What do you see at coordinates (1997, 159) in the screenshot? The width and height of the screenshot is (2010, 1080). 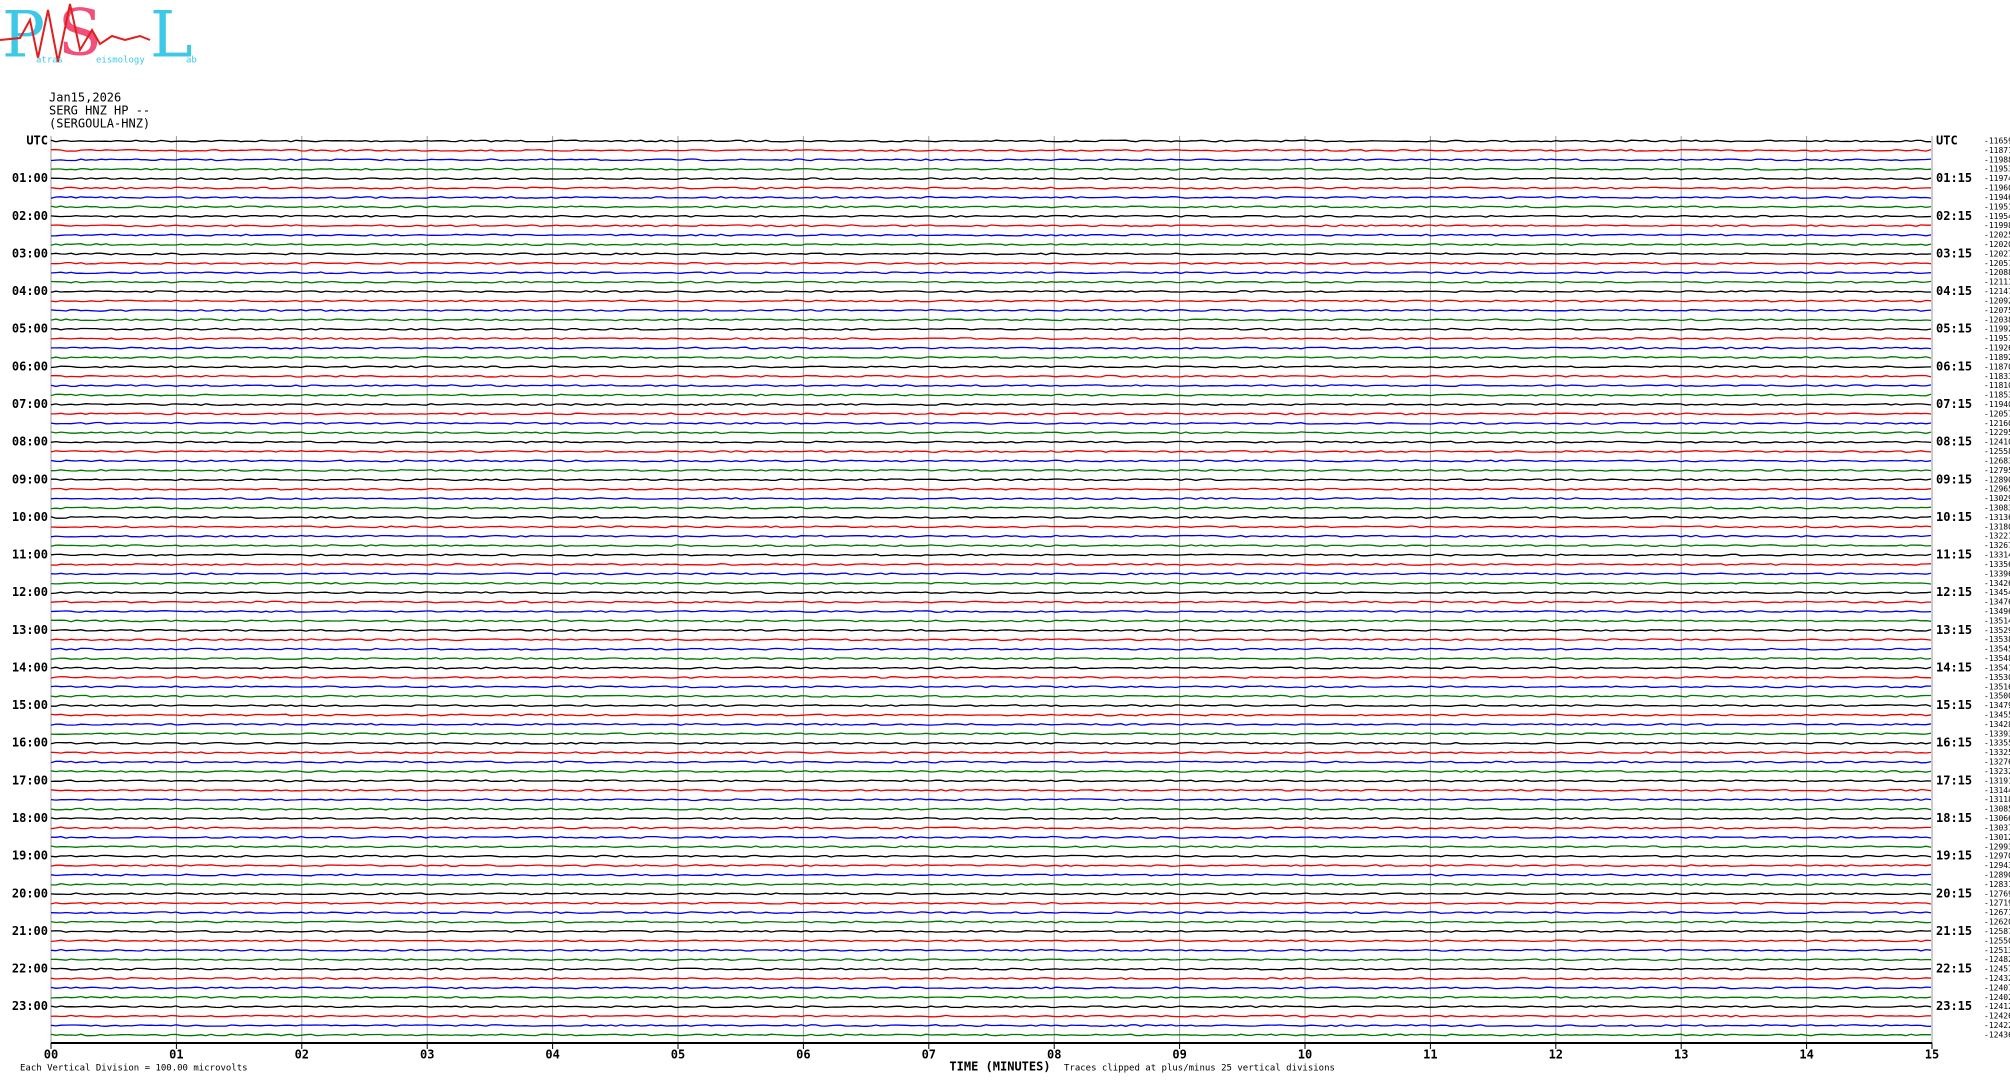 I see `offset-label: -11988` at bounding box center [1997, 159].